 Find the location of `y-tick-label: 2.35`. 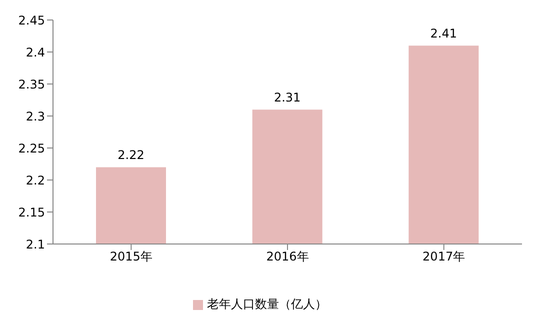

y-tick-label: 2.35 is located at coordinates (31, 84).